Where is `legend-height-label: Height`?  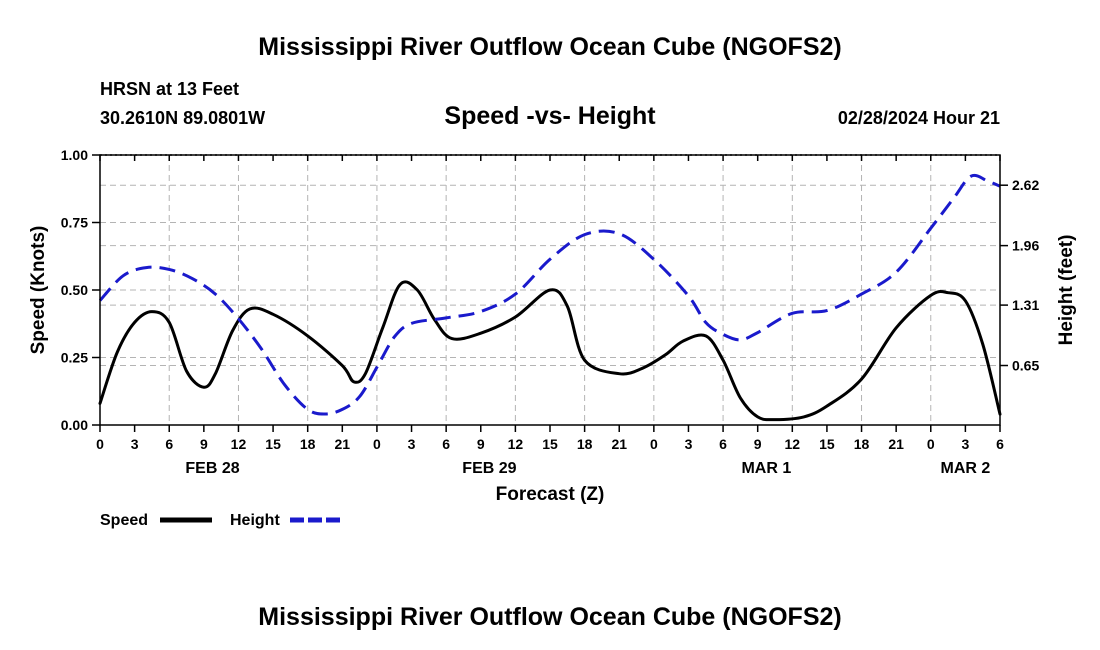 legend-height-label: Height is located at coordinates (255, 520).